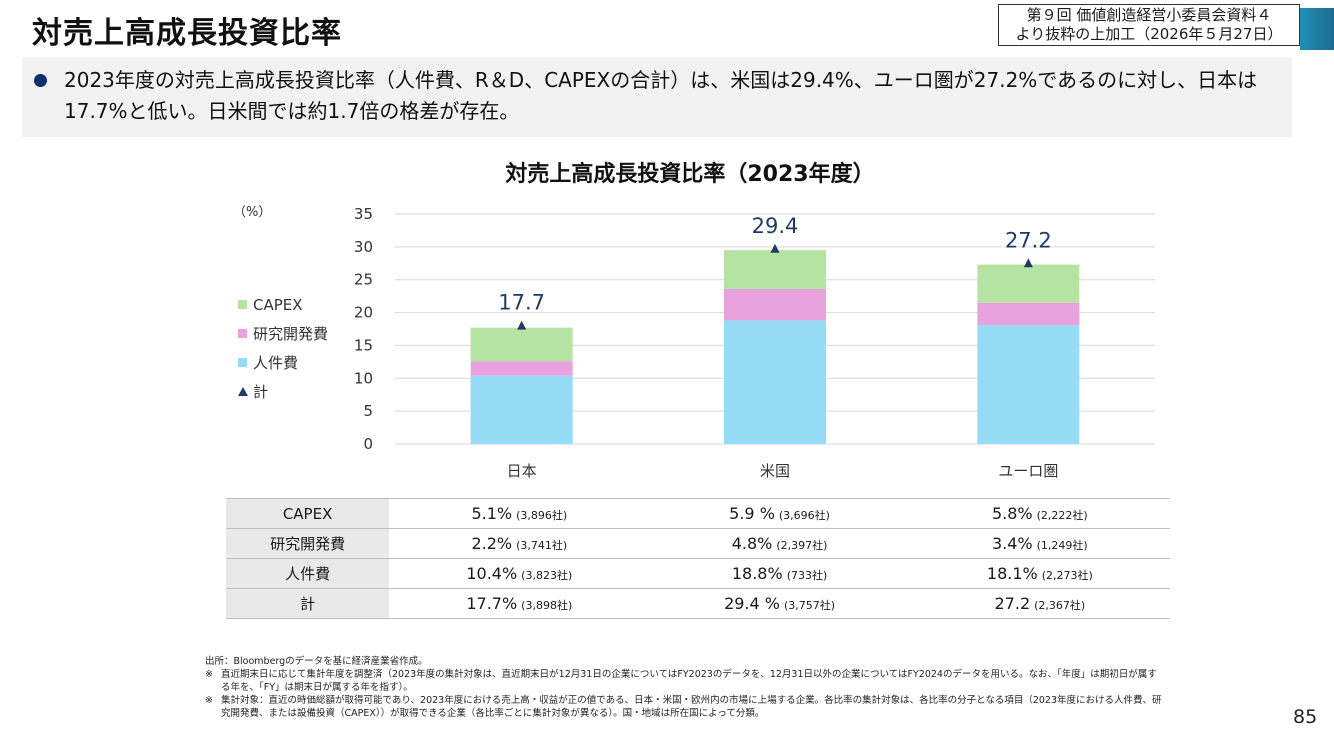 The height and width of the screenshot is (750, 1334). What do you see at coordinates (542, 545) in the screenshot?
I see `cell-count: (3,741社)` at bounding box center [542, 545].